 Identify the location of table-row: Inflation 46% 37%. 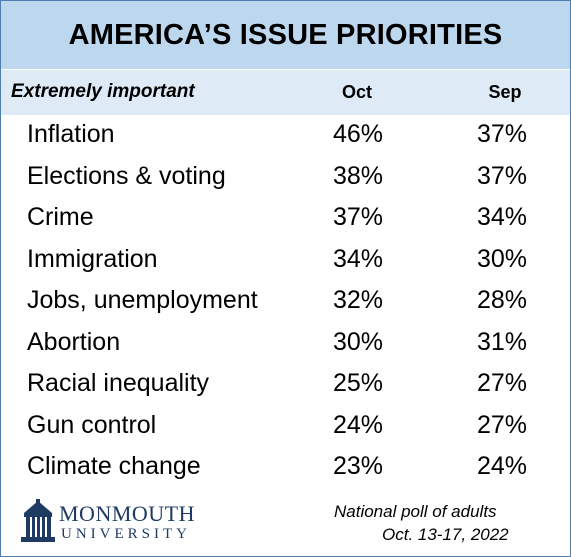
(285, 137).